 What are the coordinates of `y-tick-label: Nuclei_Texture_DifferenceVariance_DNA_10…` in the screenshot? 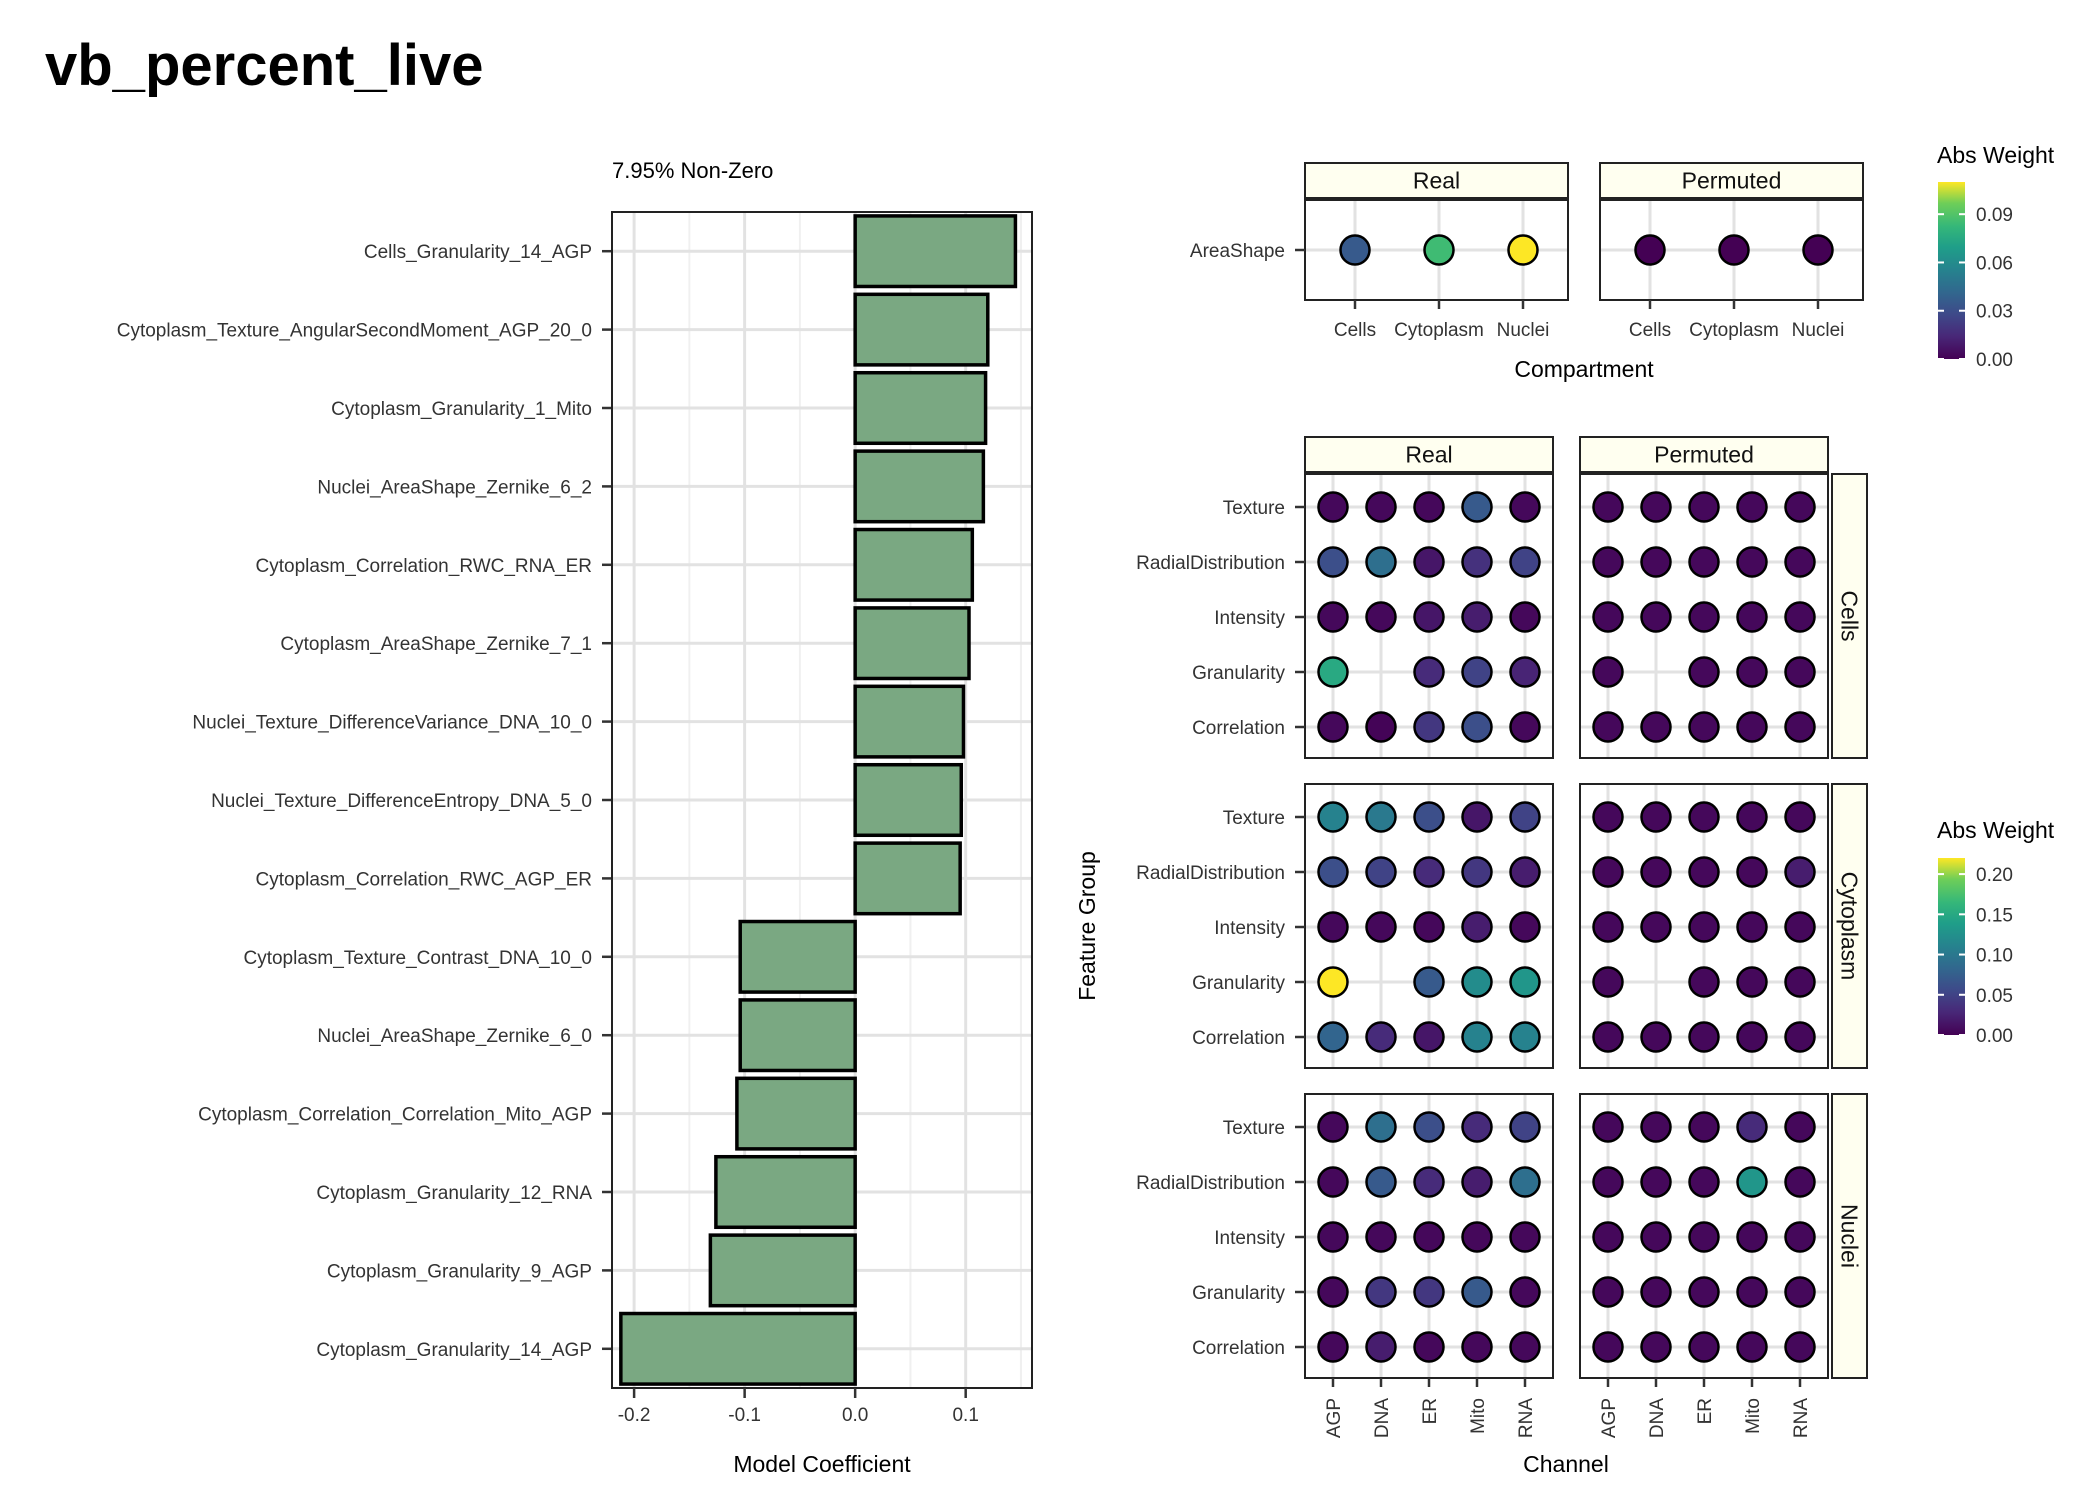 It's located at (392, 723).